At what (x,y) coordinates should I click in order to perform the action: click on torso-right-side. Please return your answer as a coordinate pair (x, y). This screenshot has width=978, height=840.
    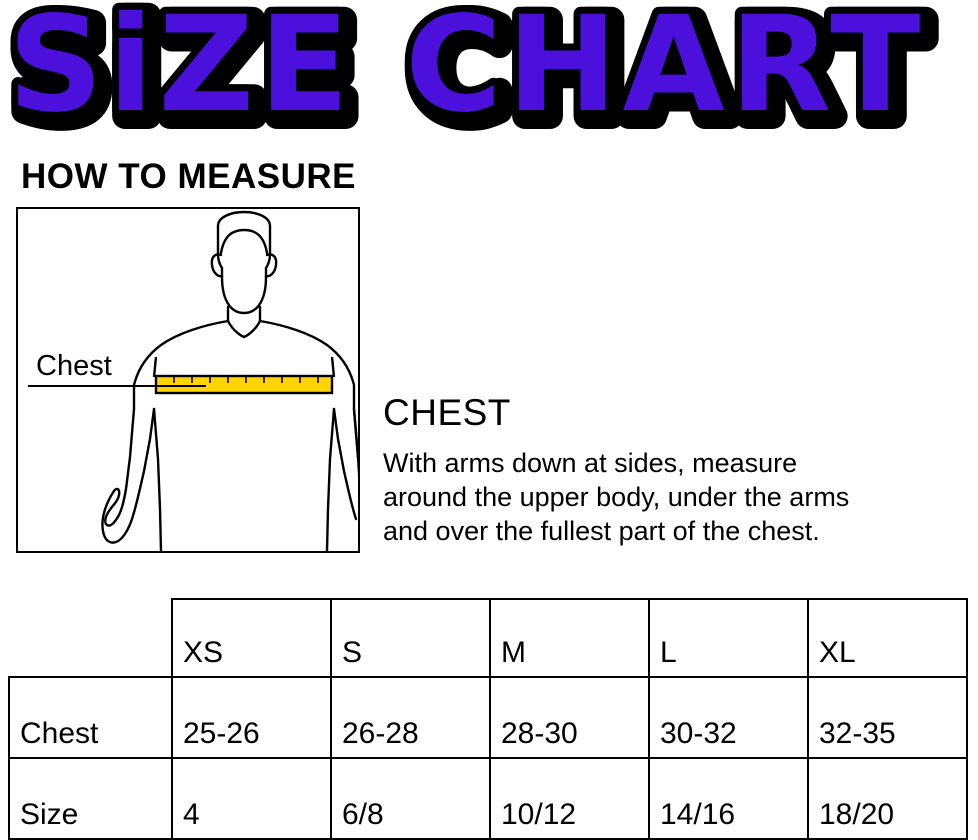
    Looking at the image, I should click on (330, 479).